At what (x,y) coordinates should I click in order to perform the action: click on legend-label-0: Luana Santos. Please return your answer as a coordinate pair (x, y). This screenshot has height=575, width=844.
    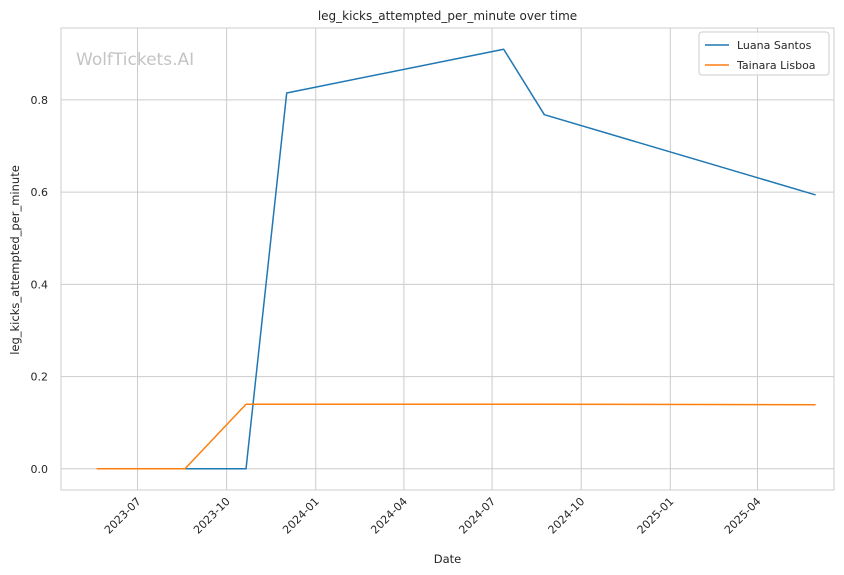
    Looking at the image, I should click on (774, 45).